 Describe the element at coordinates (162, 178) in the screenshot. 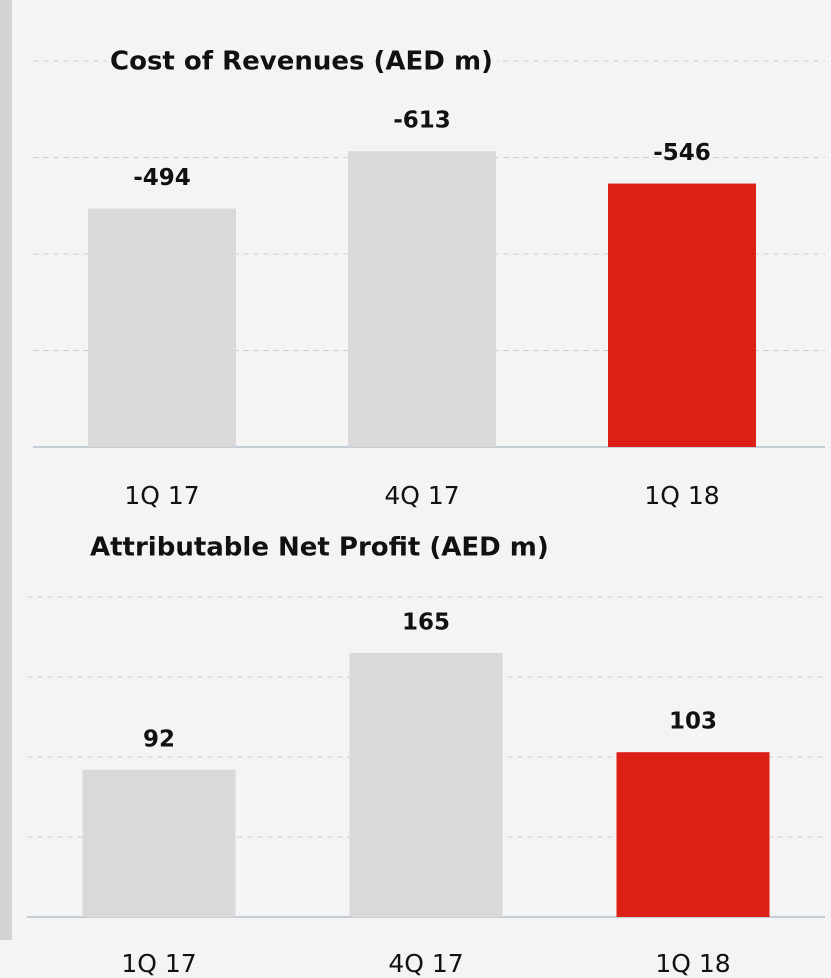

I see `value-label: -494` at that location.